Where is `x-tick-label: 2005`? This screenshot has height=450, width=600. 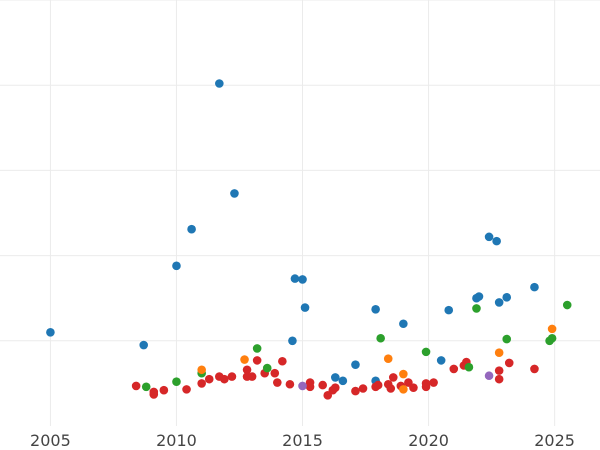
x-tick-label: 2005 is located at coordinates (50, 440).